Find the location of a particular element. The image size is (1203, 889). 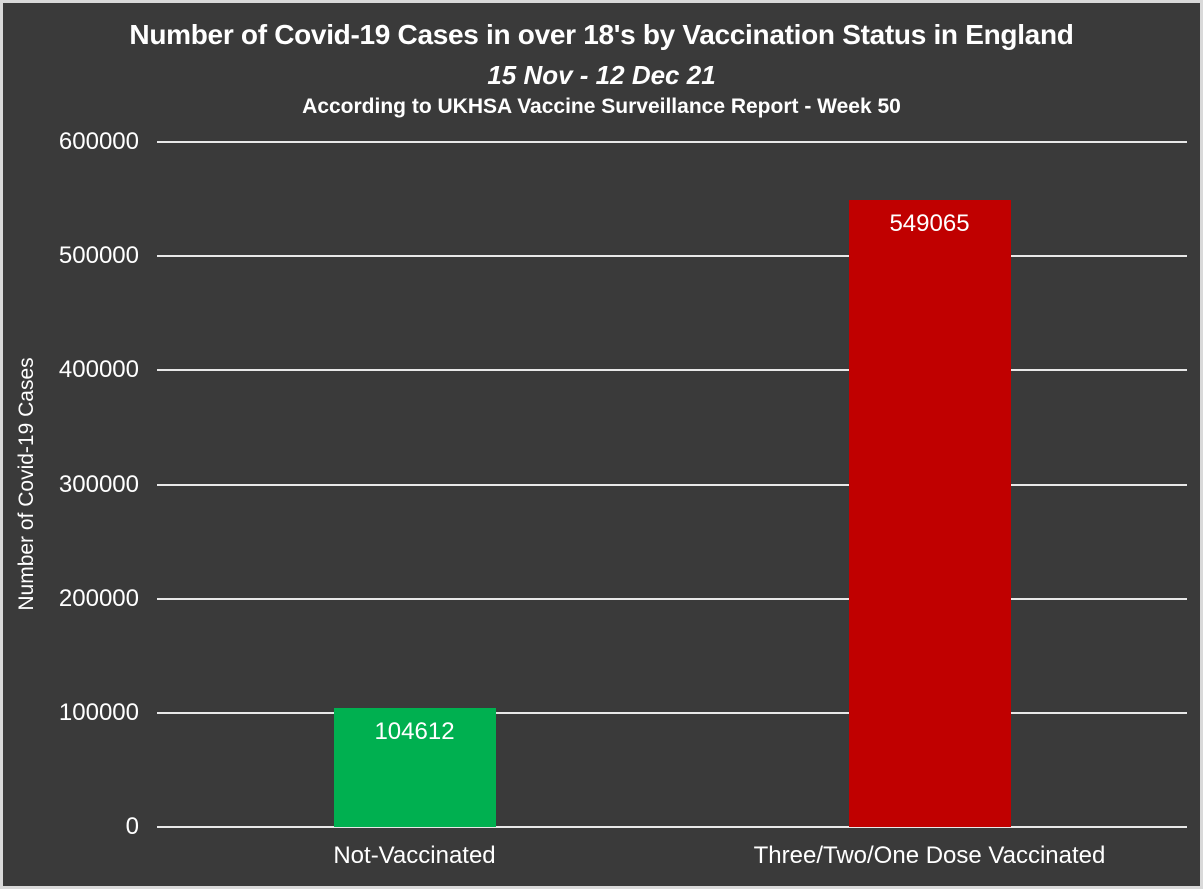

y-tick-label: 500000 is located at coordinates (98, 256).